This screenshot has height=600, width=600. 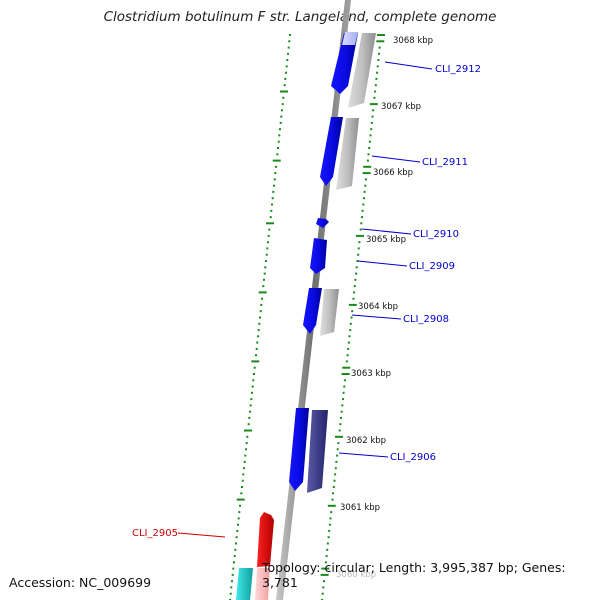 What do you see at coordinates (331, 151) in the screenshot?
I see `cds-cli-2911-arrow` at bounding box center [331, 151].